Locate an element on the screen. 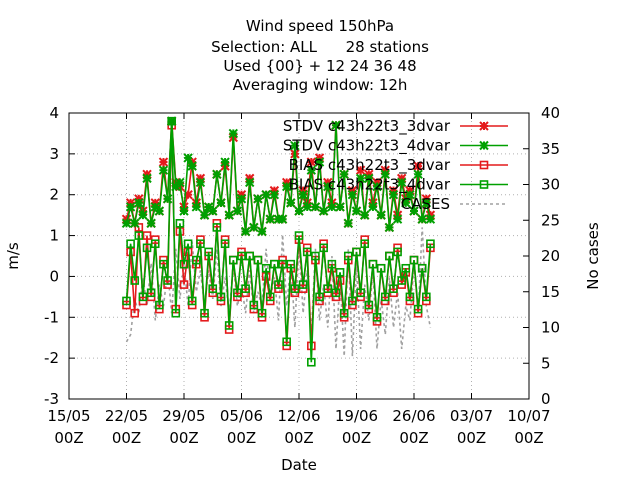 The width and height of the screenshot is (640, 480). x-tick-label: 22/05 is located at coordinates (126, 416).